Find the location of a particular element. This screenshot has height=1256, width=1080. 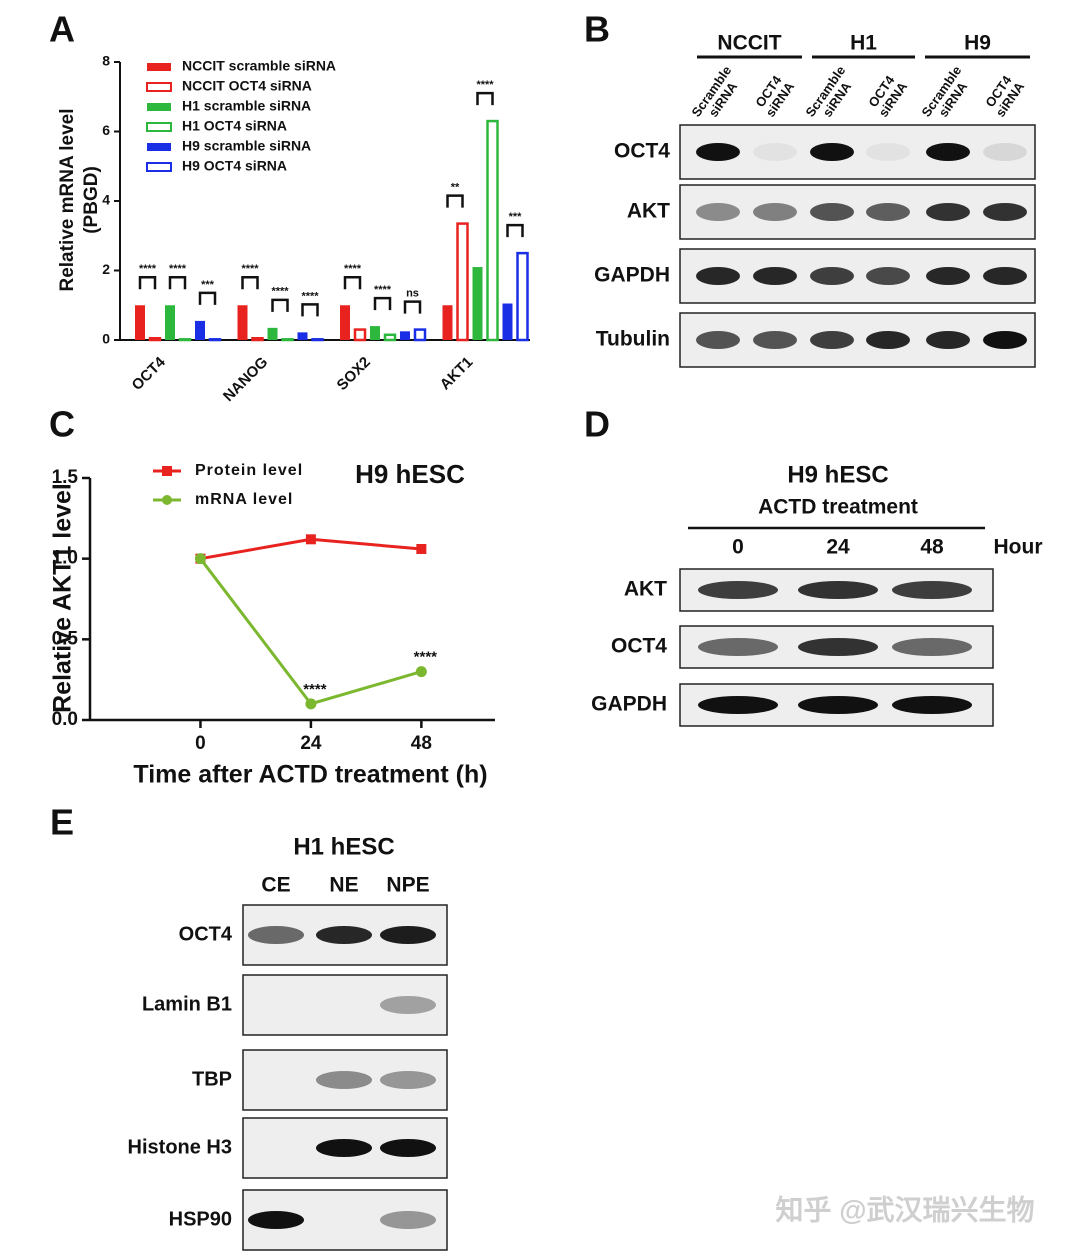

blot-box is located at coordinates (345, 1080).